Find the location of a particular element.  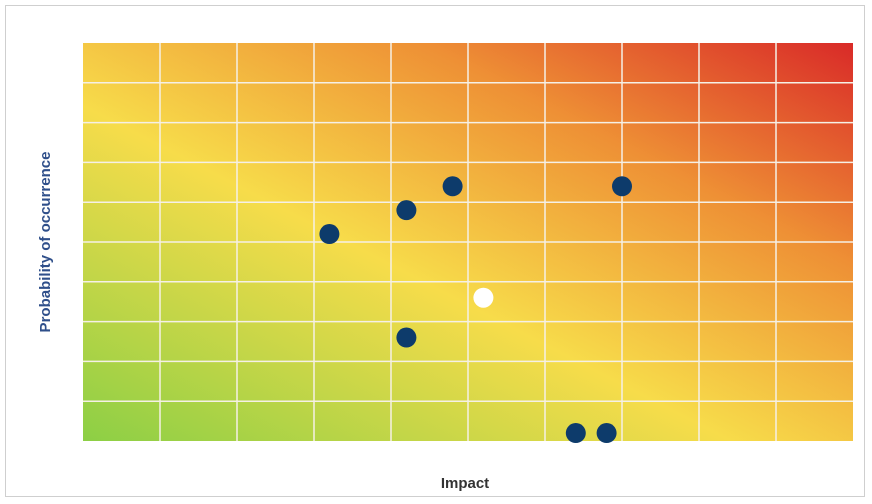

y-axis-label: Probability of occurrence is located at coordinates (45, 242).